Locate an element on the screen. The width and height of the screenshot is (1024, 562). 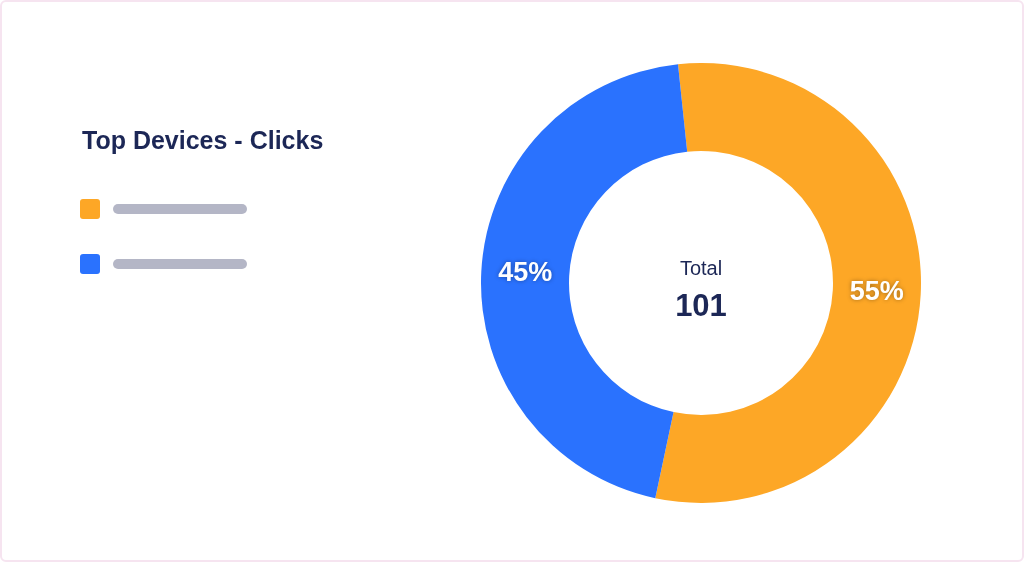
data-label: 45% is located at coordinates (525, 272).